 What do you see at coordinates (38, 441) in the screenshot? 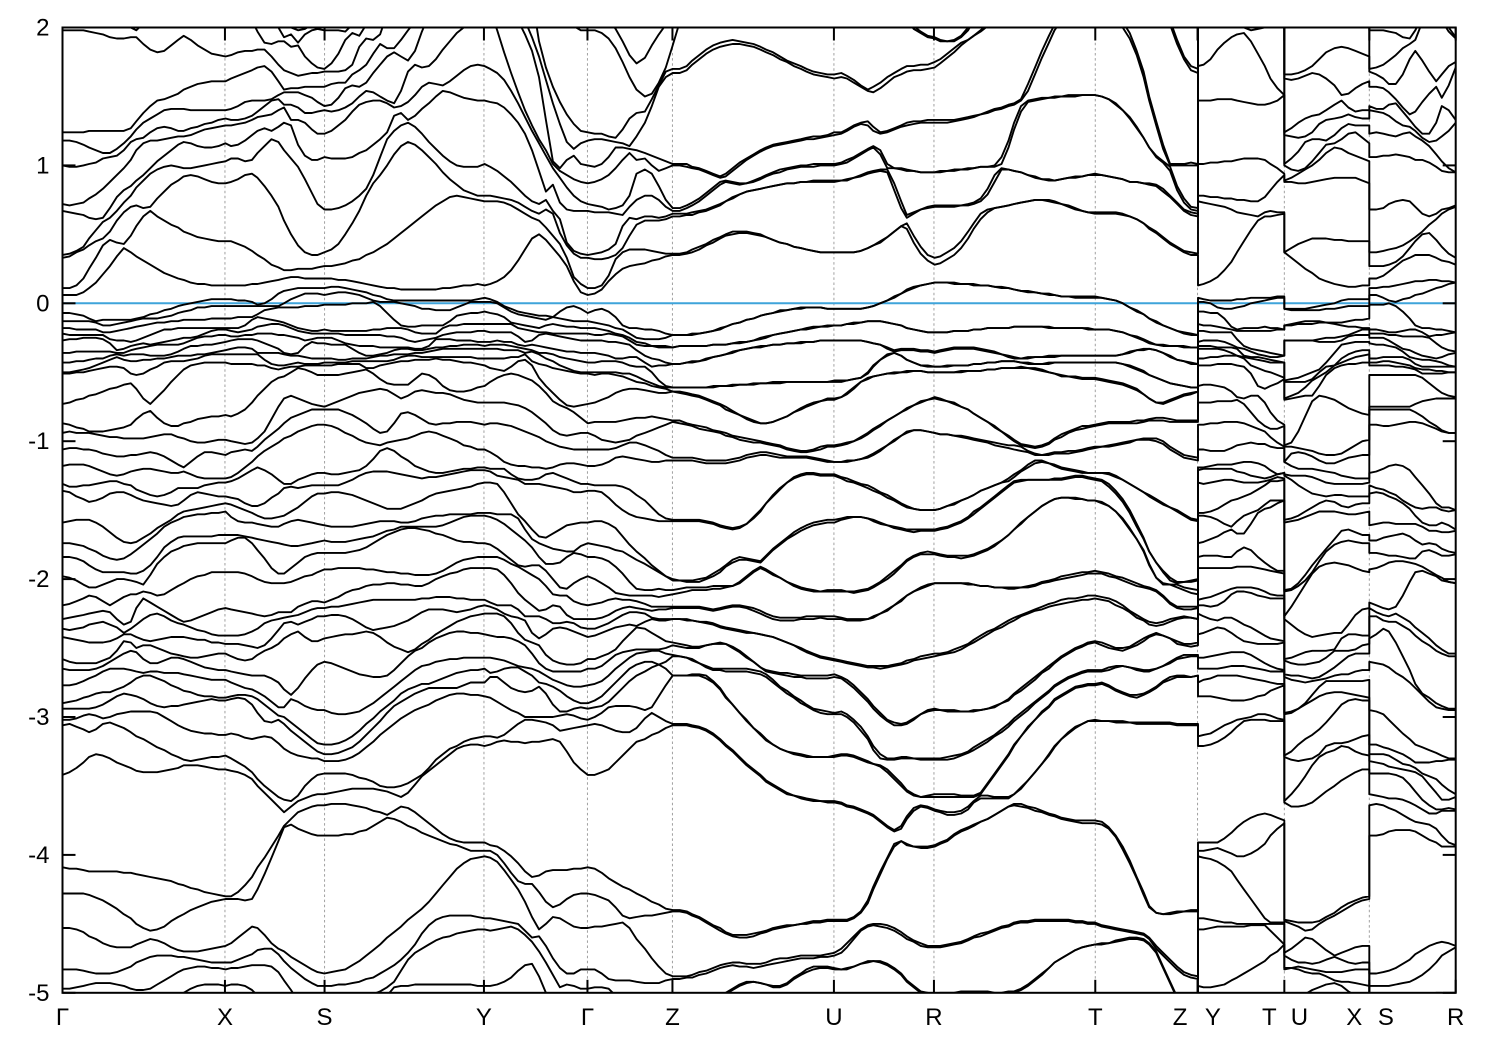
I see `y-tick-label: -1` at bounding box center [38, 441].